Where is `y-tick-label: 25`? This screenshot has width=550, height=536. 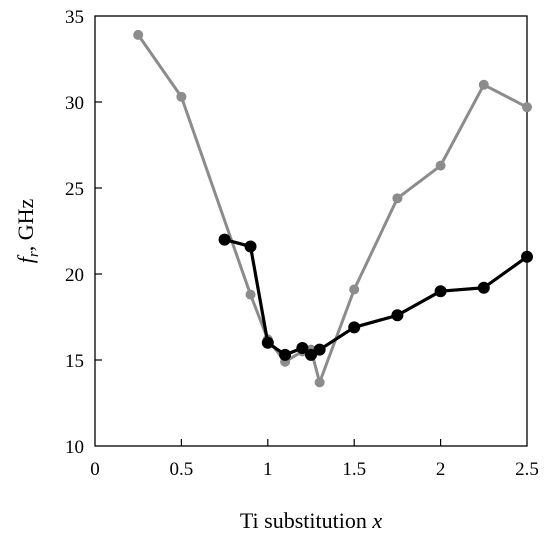 y-tick-label: 25 is located at coordinates (74, 189).